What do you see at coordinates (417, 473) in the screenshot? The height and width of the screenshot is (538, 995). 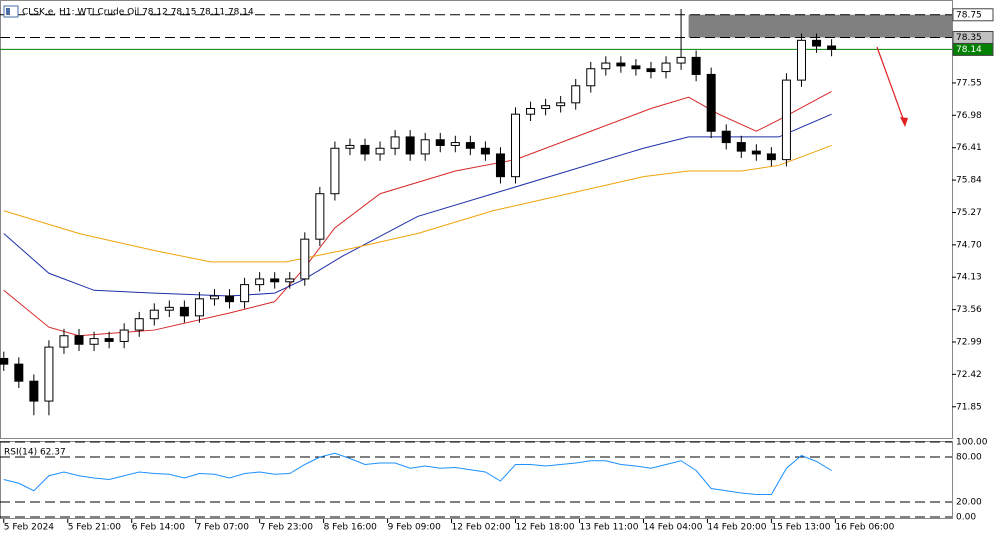 I see `rsi-line` at bounding box center [417, 473].